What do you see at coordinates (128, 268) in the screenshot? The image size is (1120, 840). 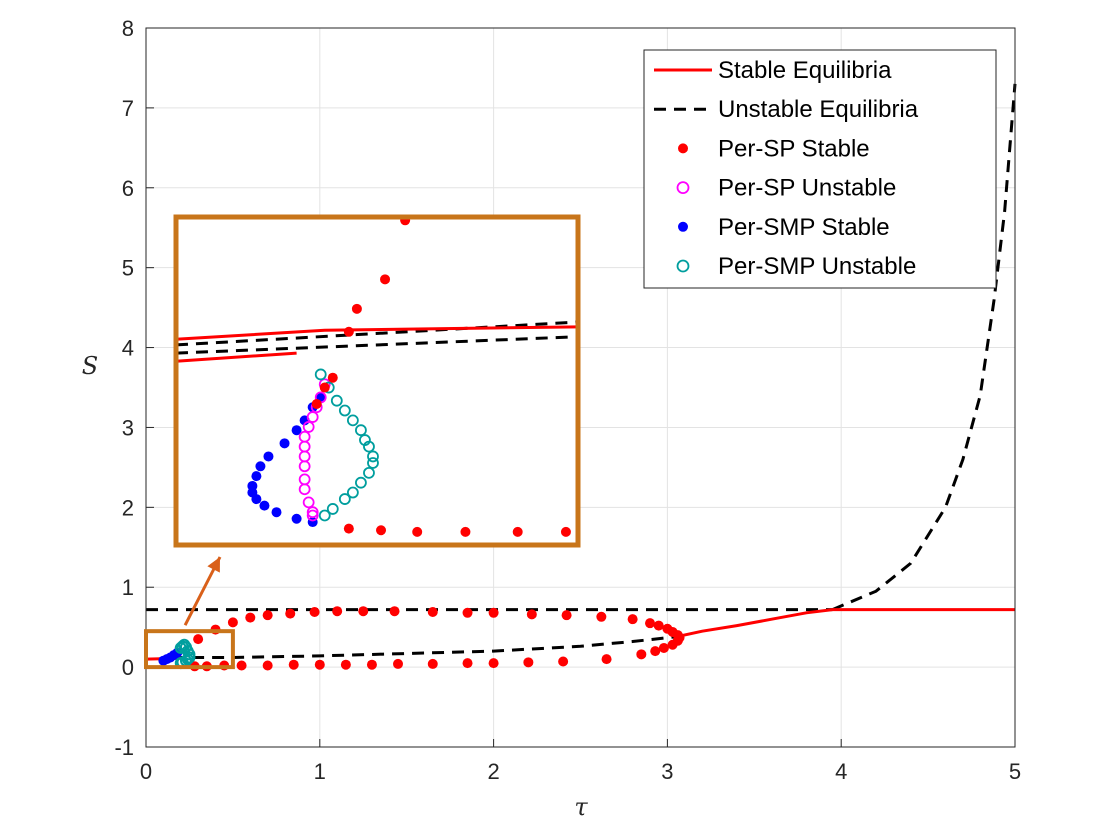 I see `y-tick-label: 5` at bounding box center [128, 268].